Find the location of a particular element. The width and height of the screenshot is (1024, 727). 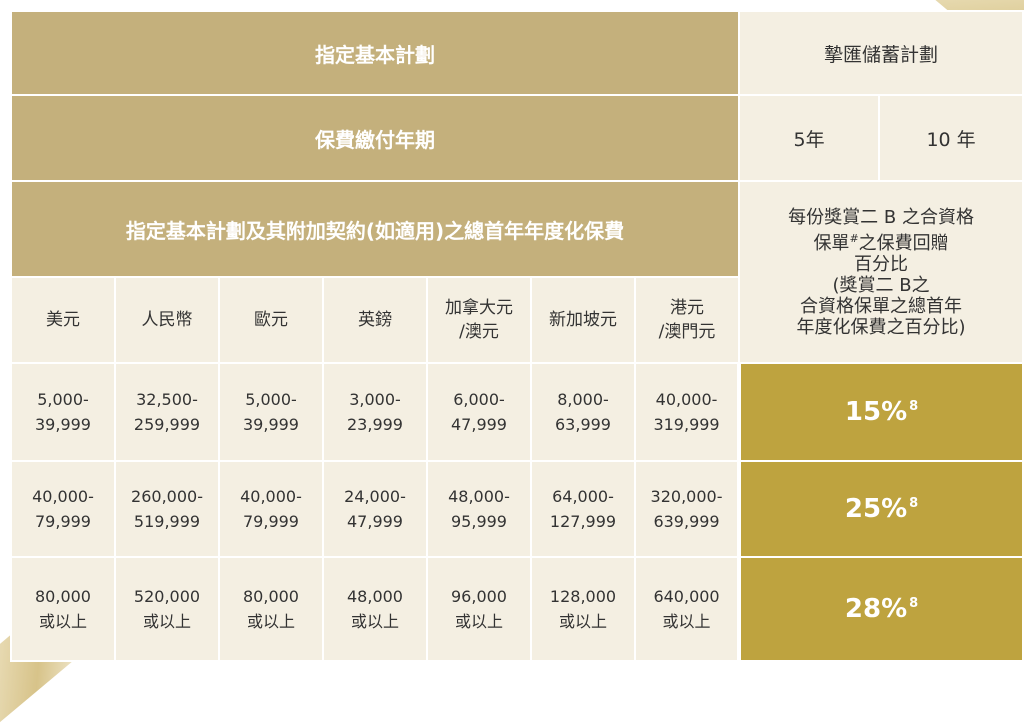

table-cell: 320,000- 639,999 is located at coordinates (687, 509).